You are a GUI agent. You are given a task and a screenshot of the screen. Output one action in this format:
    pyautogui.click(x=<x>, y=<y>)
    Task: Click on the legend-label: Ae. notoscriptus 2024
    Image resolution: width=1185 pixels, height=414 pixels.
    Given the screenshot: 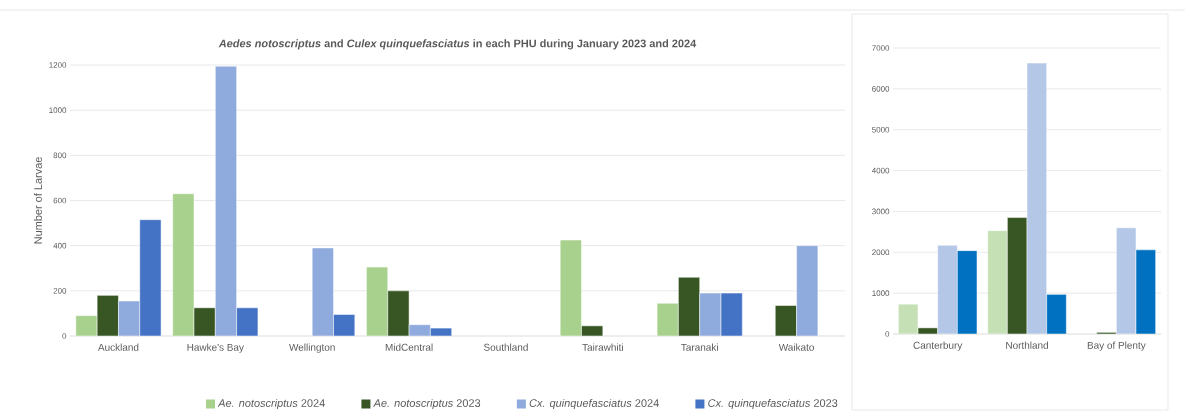 What is the action you would take?
    pyautogui.click(x=271, y=404)
    